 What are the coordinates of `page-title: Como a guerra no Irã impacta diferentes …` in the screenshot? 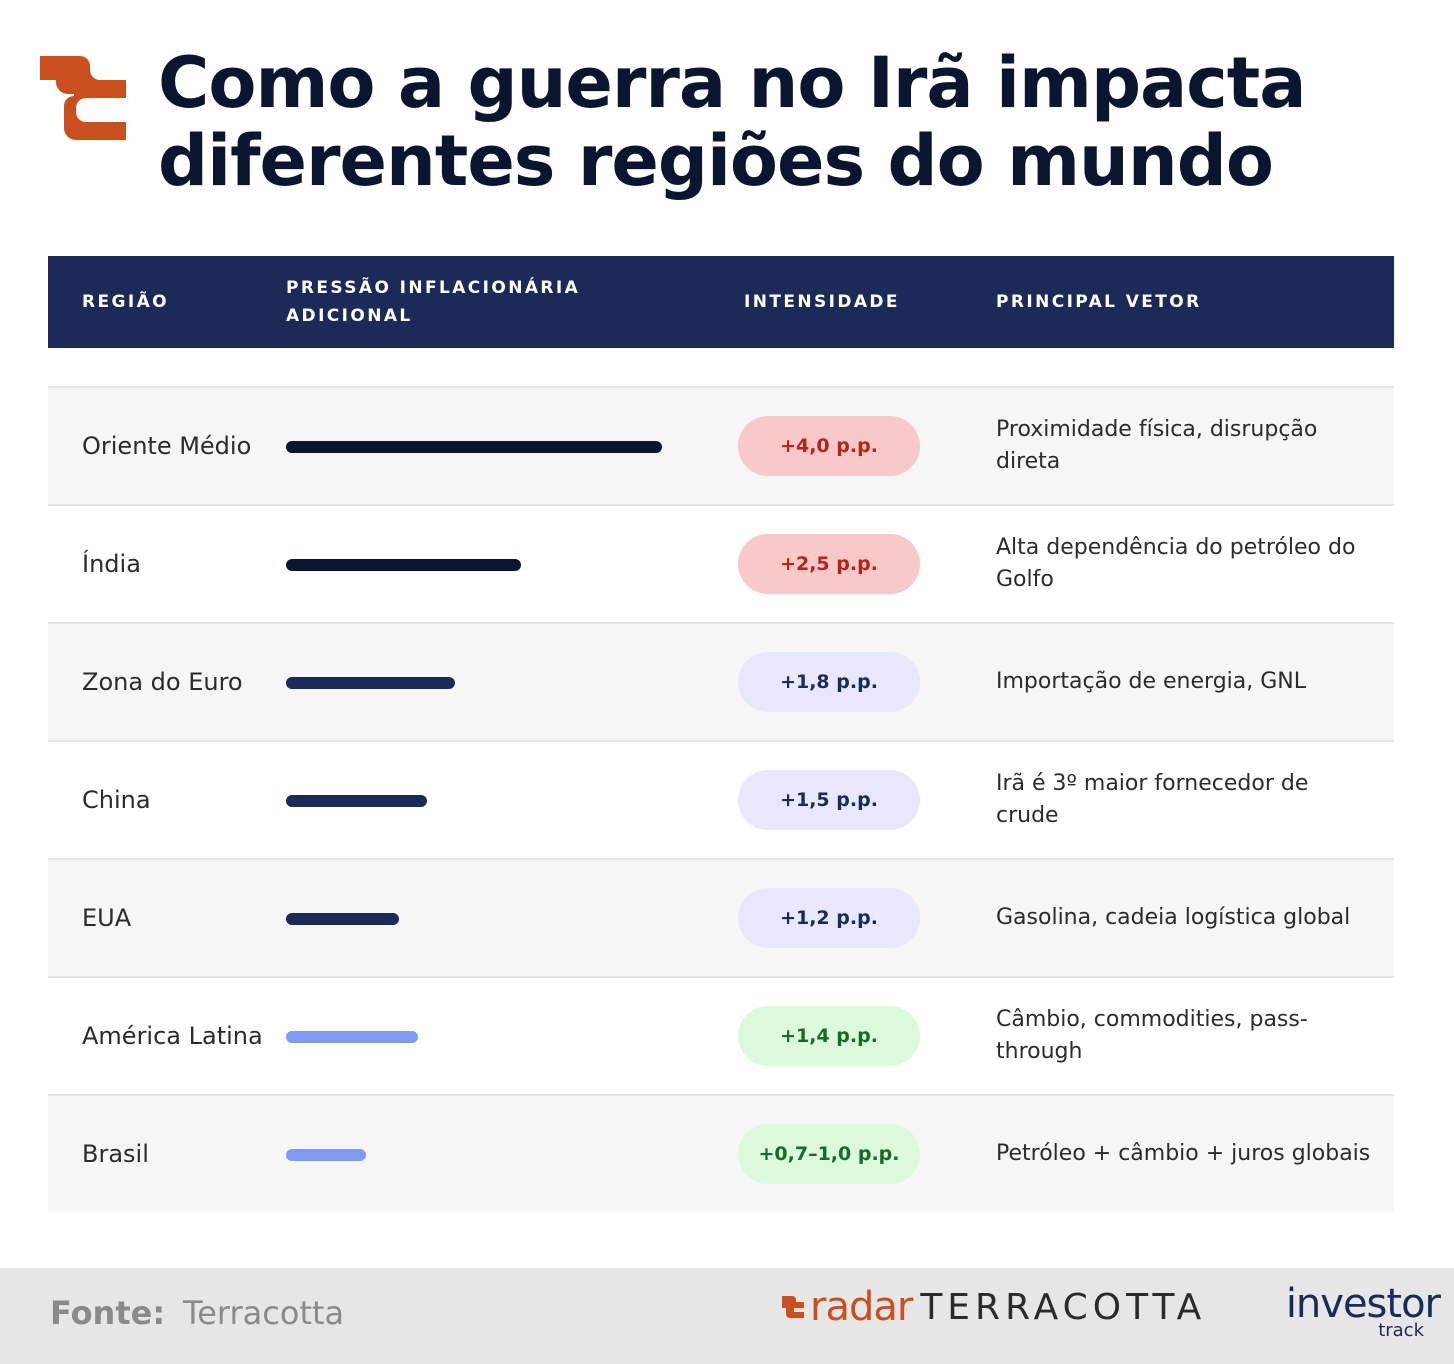 It's located at (793, 122).